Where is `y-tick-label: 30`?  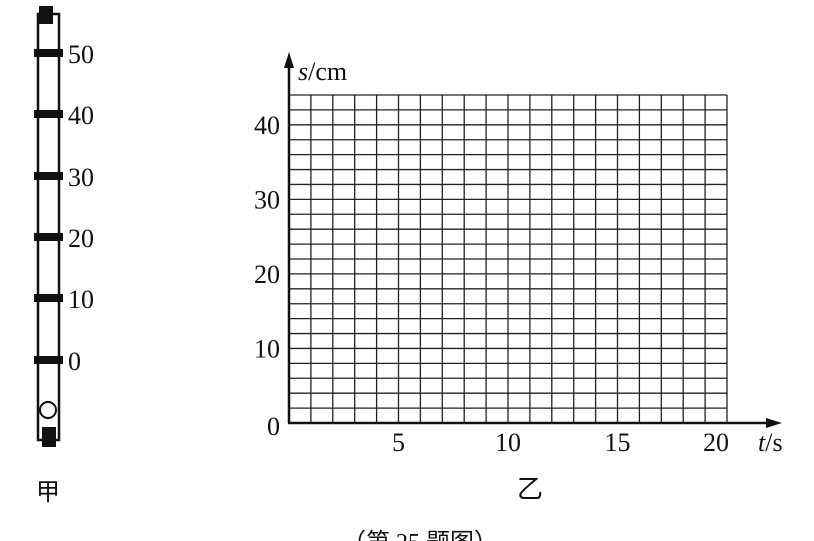
y-tick-label: 30 is located at coordinates (267, 199).